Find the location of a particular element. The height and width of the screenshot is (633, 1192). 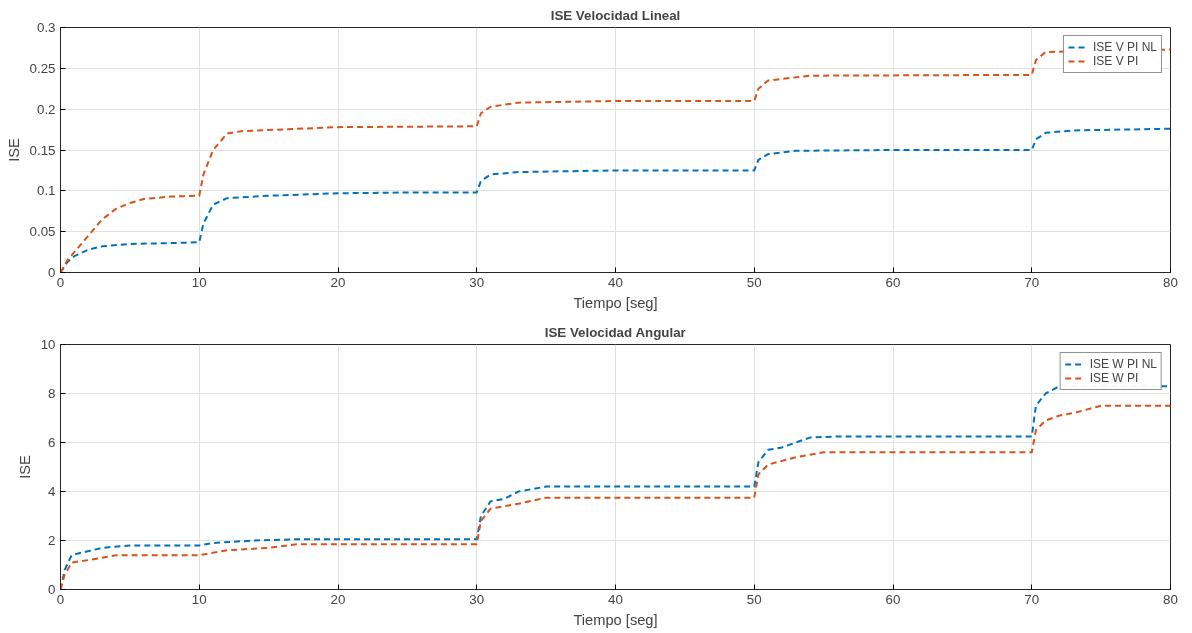

y-tick-label: 6 is located at coordinates (52, 442).